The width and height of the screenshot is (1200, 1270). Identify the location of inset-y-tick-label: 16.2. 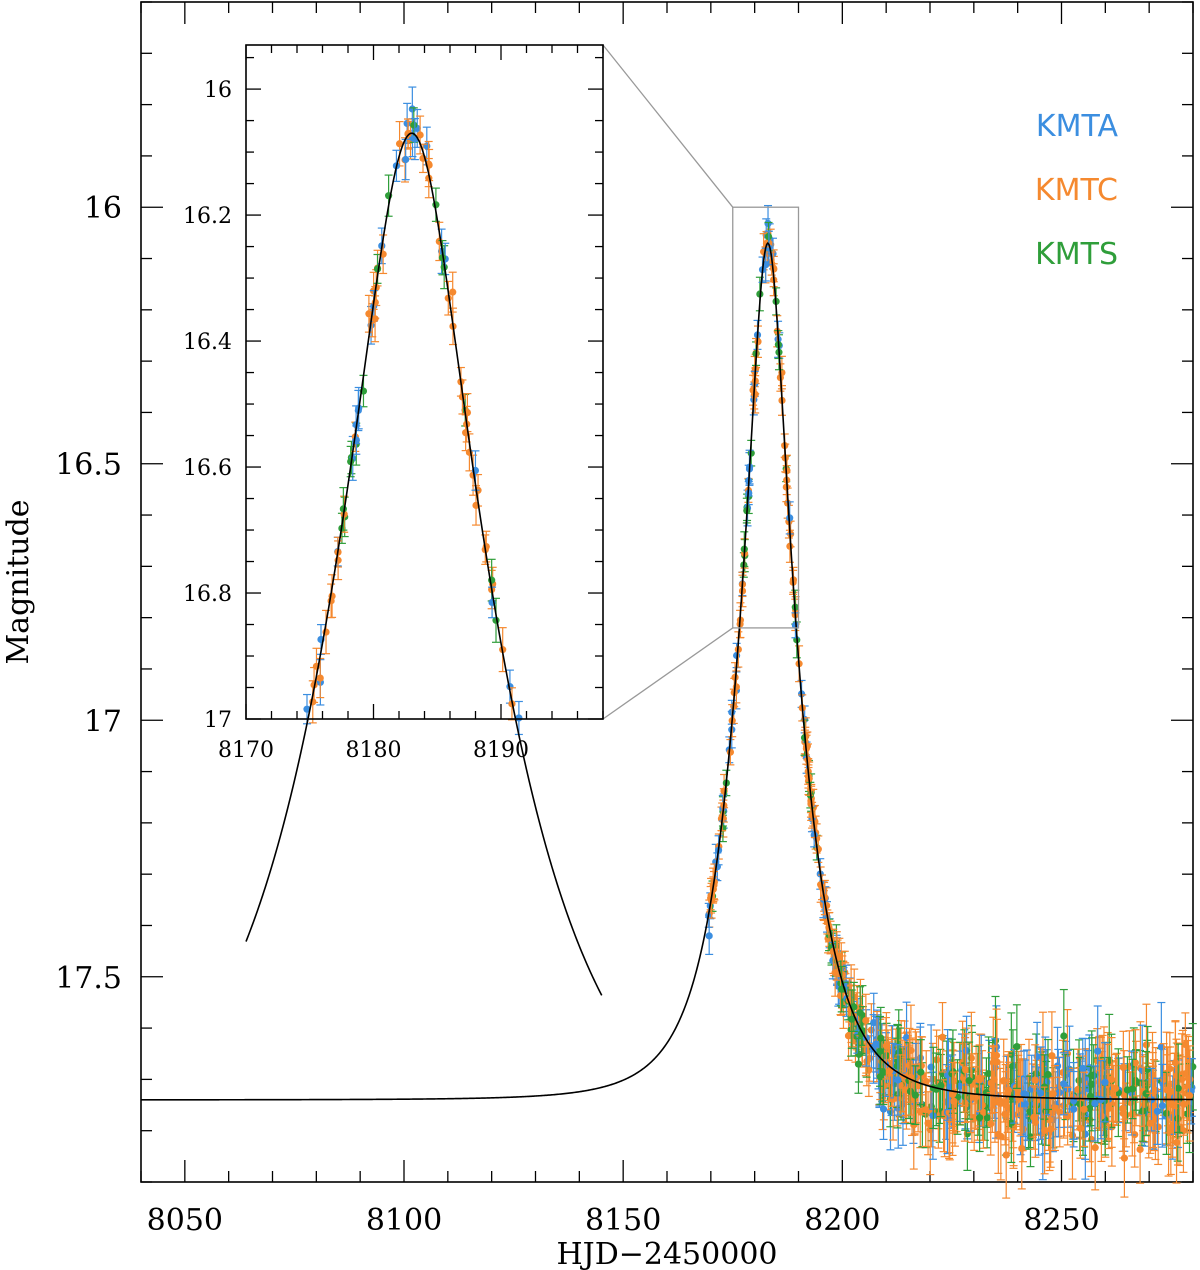
(207, 216).